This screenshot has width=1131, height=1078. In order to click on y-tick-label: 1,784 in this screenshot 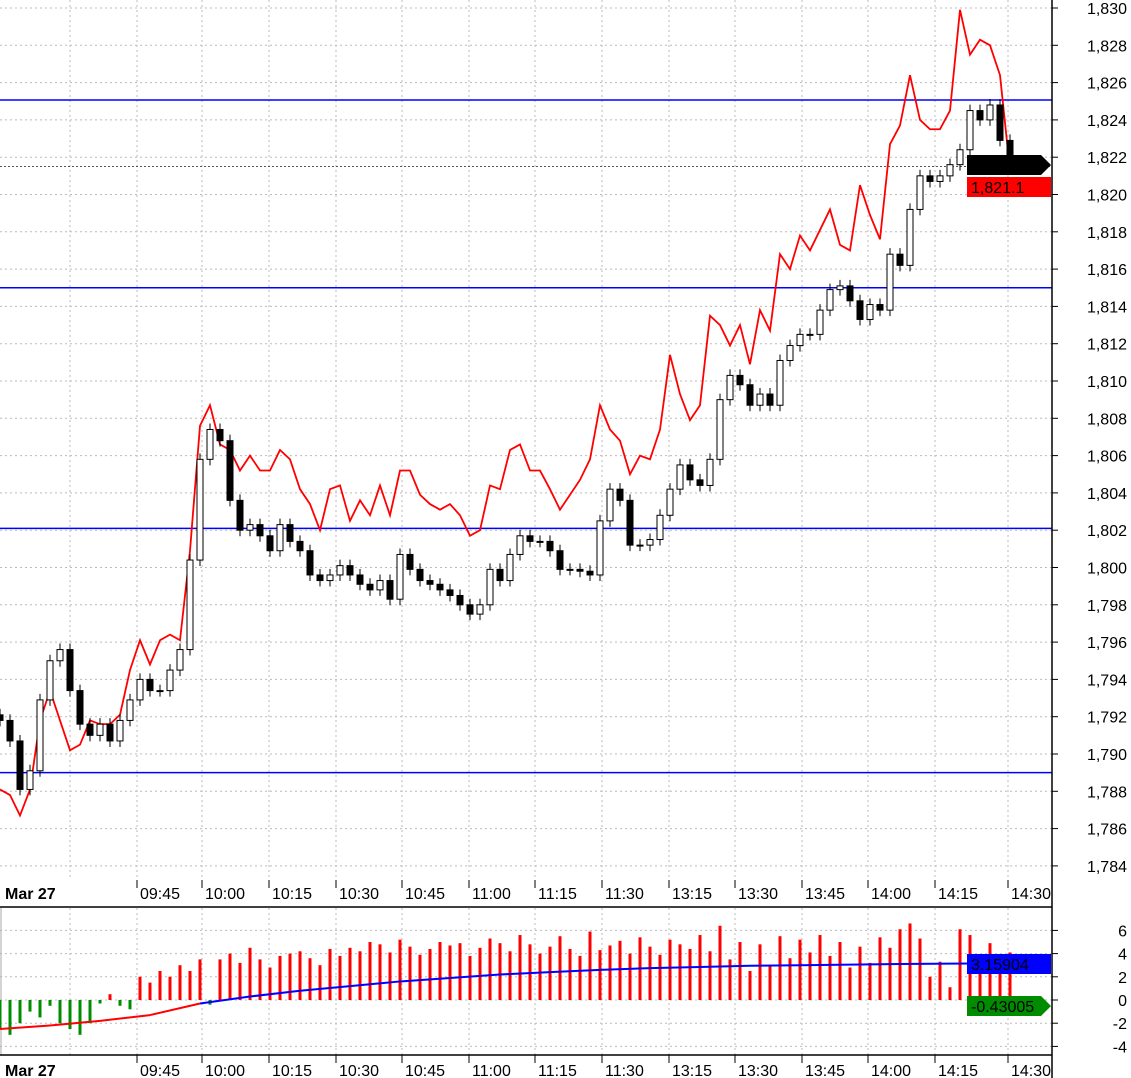, I will do `click(1107, 867)`.